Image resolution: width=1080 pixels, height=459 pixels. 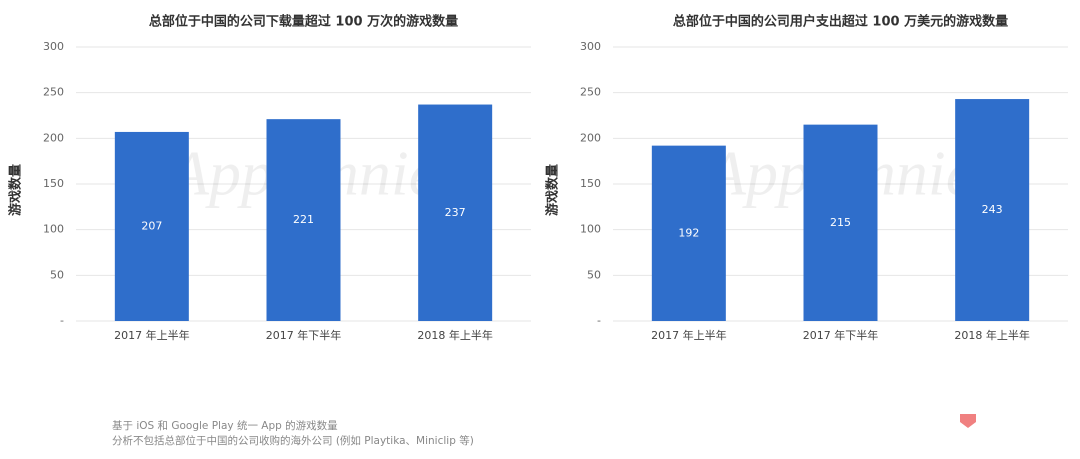 I want to click on chart-title: 总部位于中国的公司用户支出超过 100 万美元的游戏数量, so click(x=840, y=22).